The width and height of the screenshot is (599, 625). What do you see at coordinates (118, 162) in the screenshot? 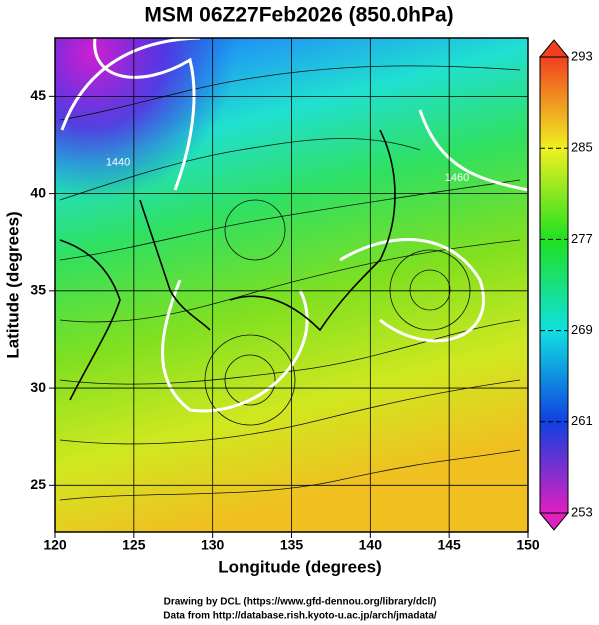
I see `contour-label: 1440` at bounding box center [118, 162].